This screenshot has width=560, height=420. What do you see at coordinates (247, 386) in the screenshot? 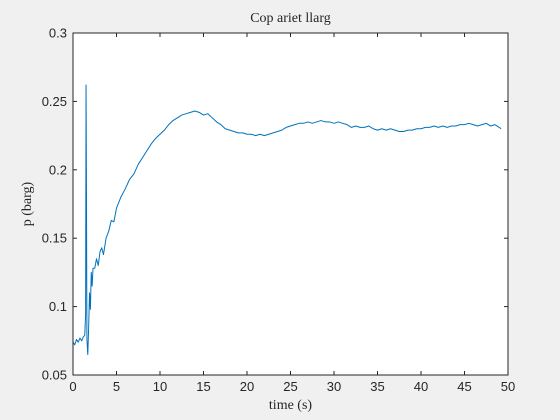
I see `x-tick-label-4: 20` at bounding box center [247, 386].